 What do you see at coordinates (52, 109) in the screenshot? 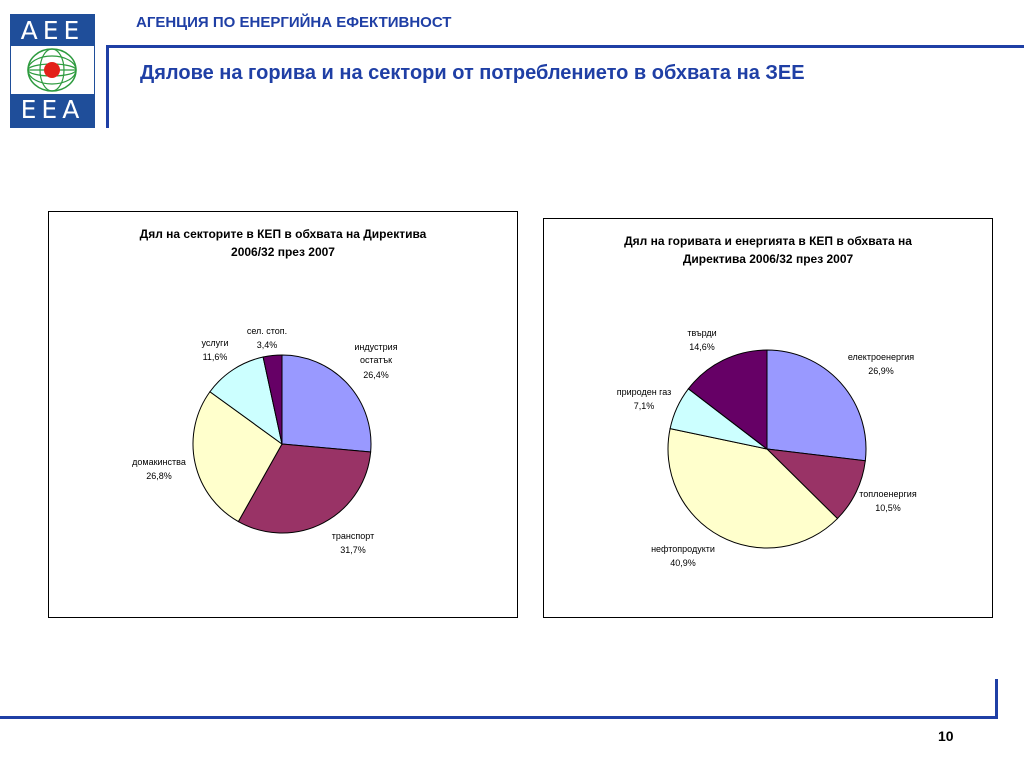
I see `logo-text-bottom: EEA` at bounding box center [52, 109].